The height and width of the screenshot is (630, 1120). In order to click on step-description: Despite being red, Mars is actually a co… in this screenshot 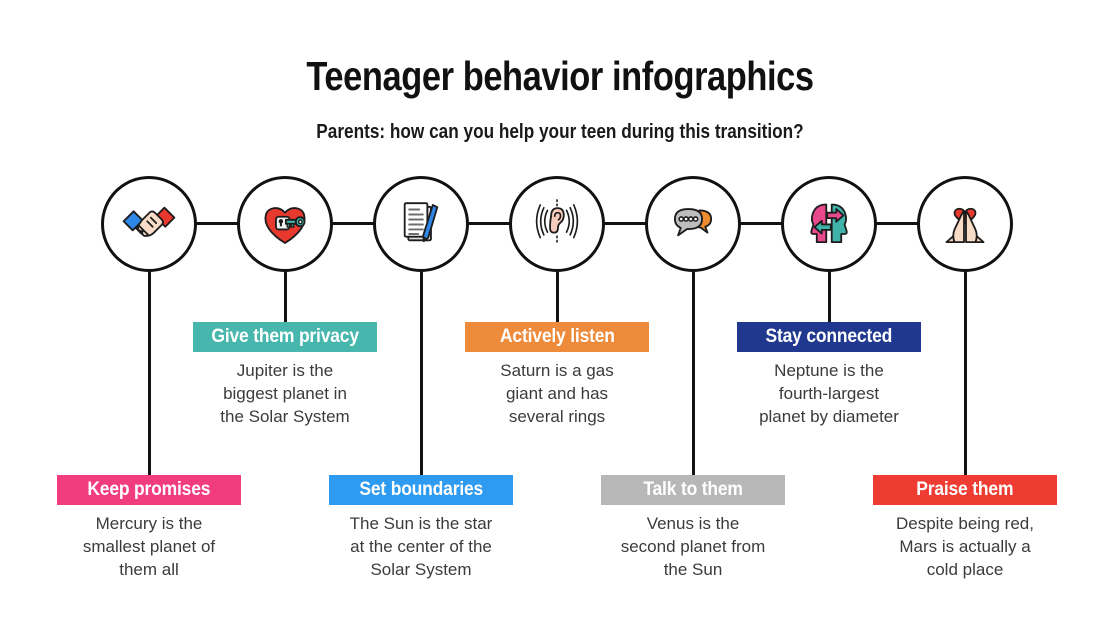, I will do `click(965, 546)`.